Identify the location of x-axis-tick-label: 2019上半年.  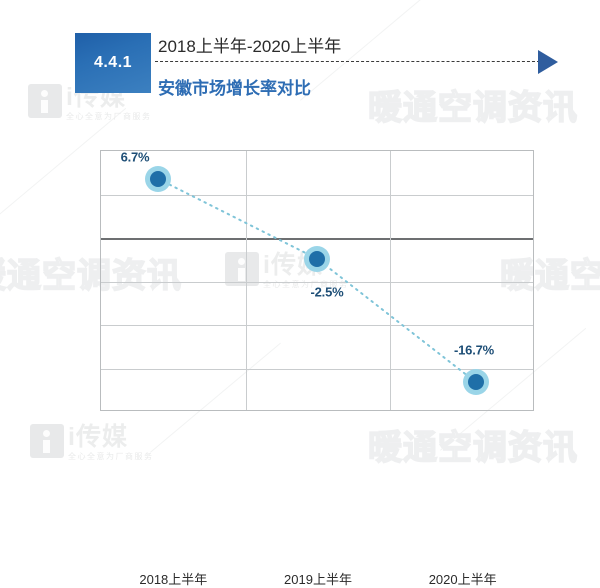
(318, 579).